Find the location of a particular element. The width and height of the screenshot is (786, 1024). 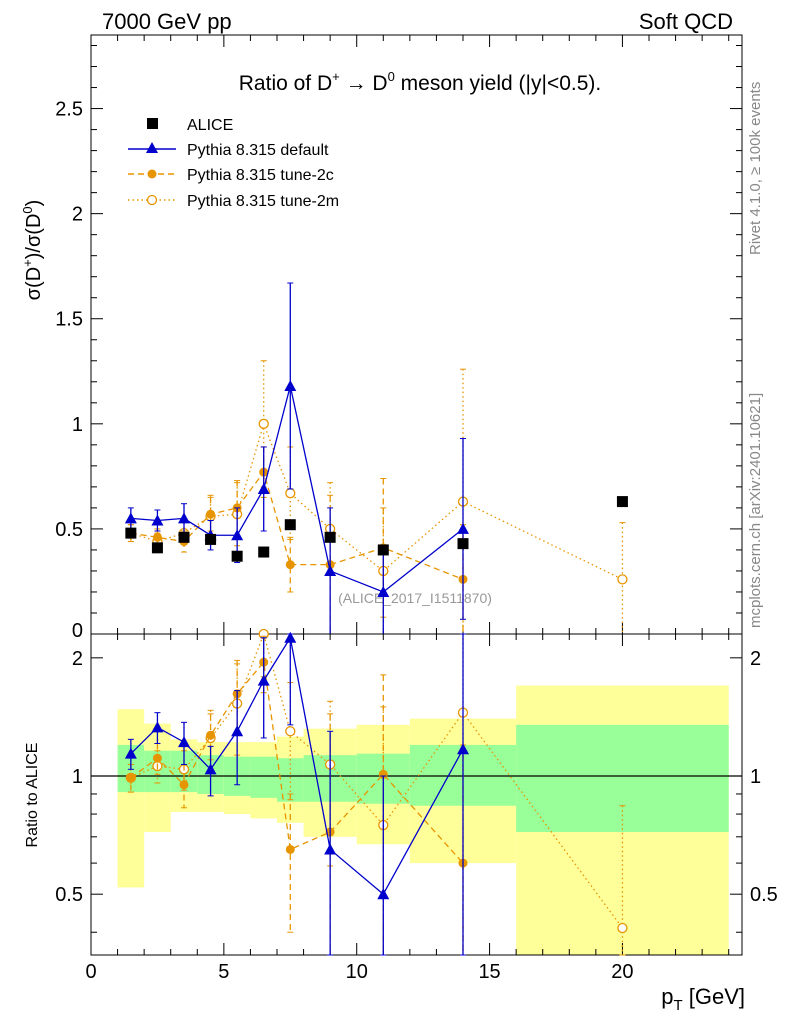

y-tick-label-2: 1.5 is located at coordinates (69, 320).